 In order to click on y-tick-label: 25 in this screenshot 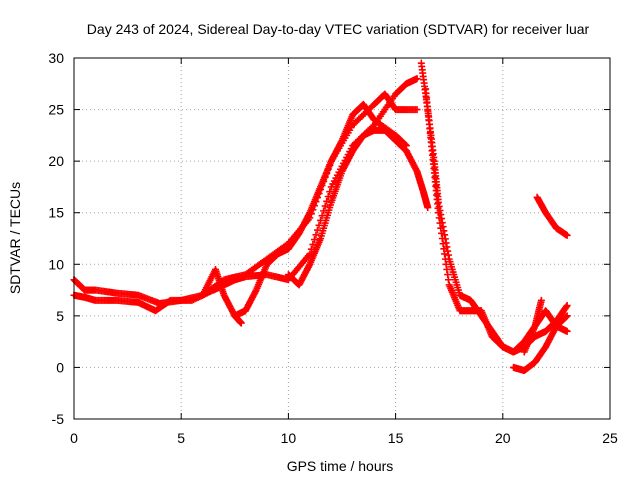, I will do `click(56, 110)`.